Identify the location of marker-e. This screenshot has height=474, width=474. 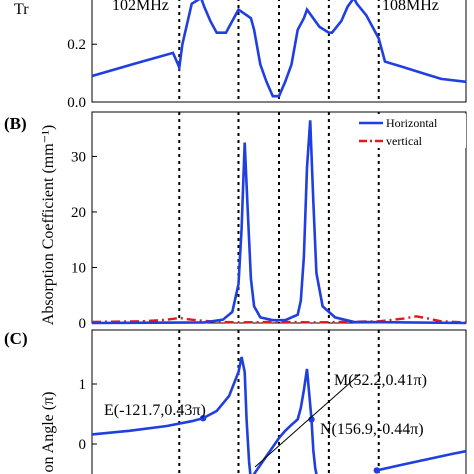
(203, 418).